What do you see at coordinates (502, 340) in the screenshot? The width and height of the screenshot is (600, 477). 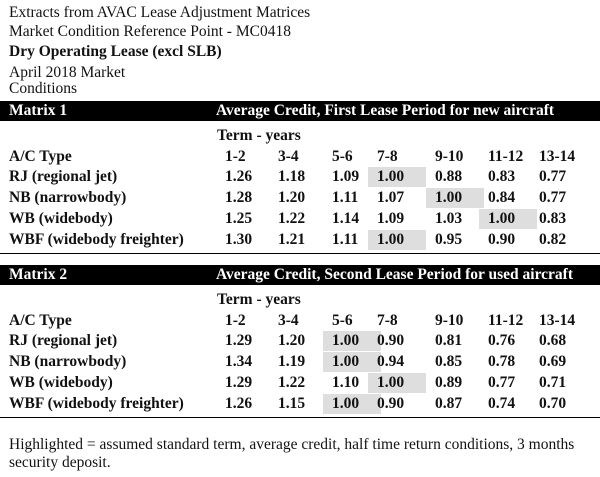 I see `value-cell: 0.76` at bounding box center [502, 340].